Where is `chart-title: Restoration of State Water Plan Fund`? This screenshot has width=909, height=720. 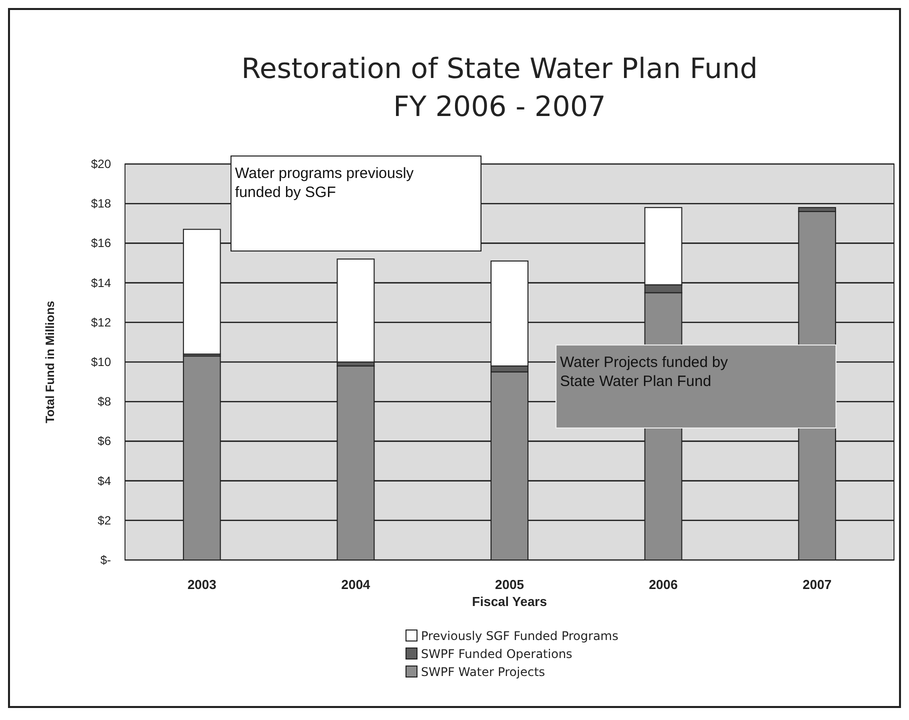 chart-title: Restoration of State Water Plan Fund is located at coordinates (499, 68).